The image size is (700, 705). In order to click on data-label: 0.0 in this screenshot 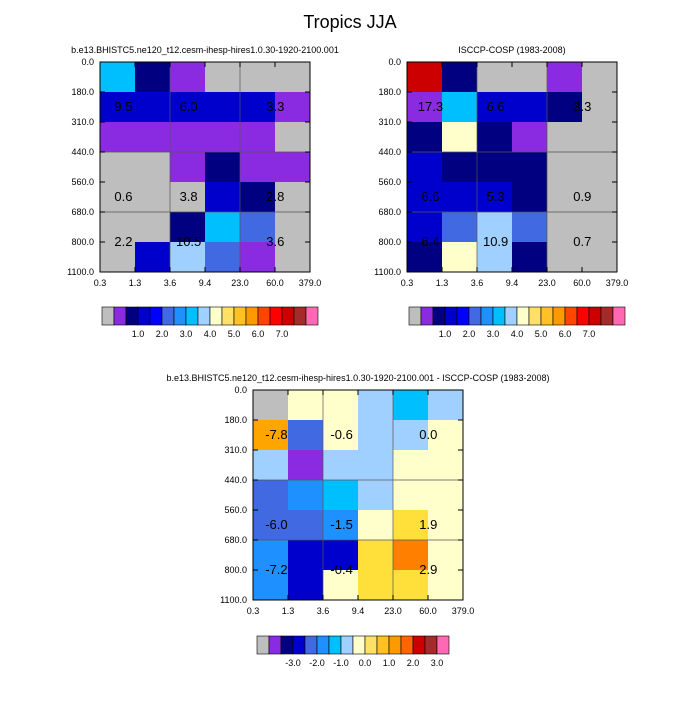, I will do `click(428, 434)`.